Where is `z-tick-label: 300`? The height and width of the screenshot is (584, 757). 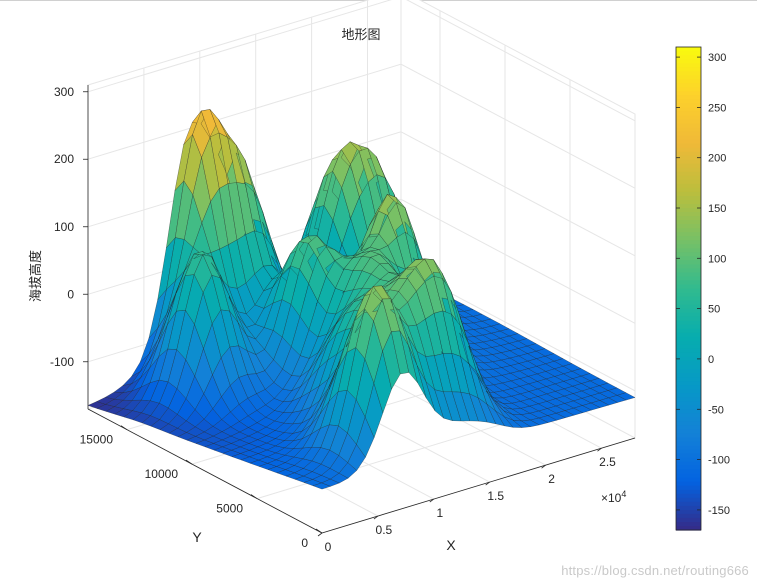 z-tick-label: 300 is located at coordinates (64, 92).